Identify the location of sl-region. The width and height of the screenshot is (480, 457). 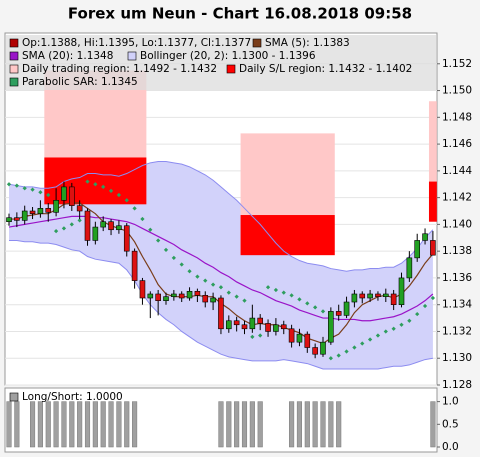
(95, 181).